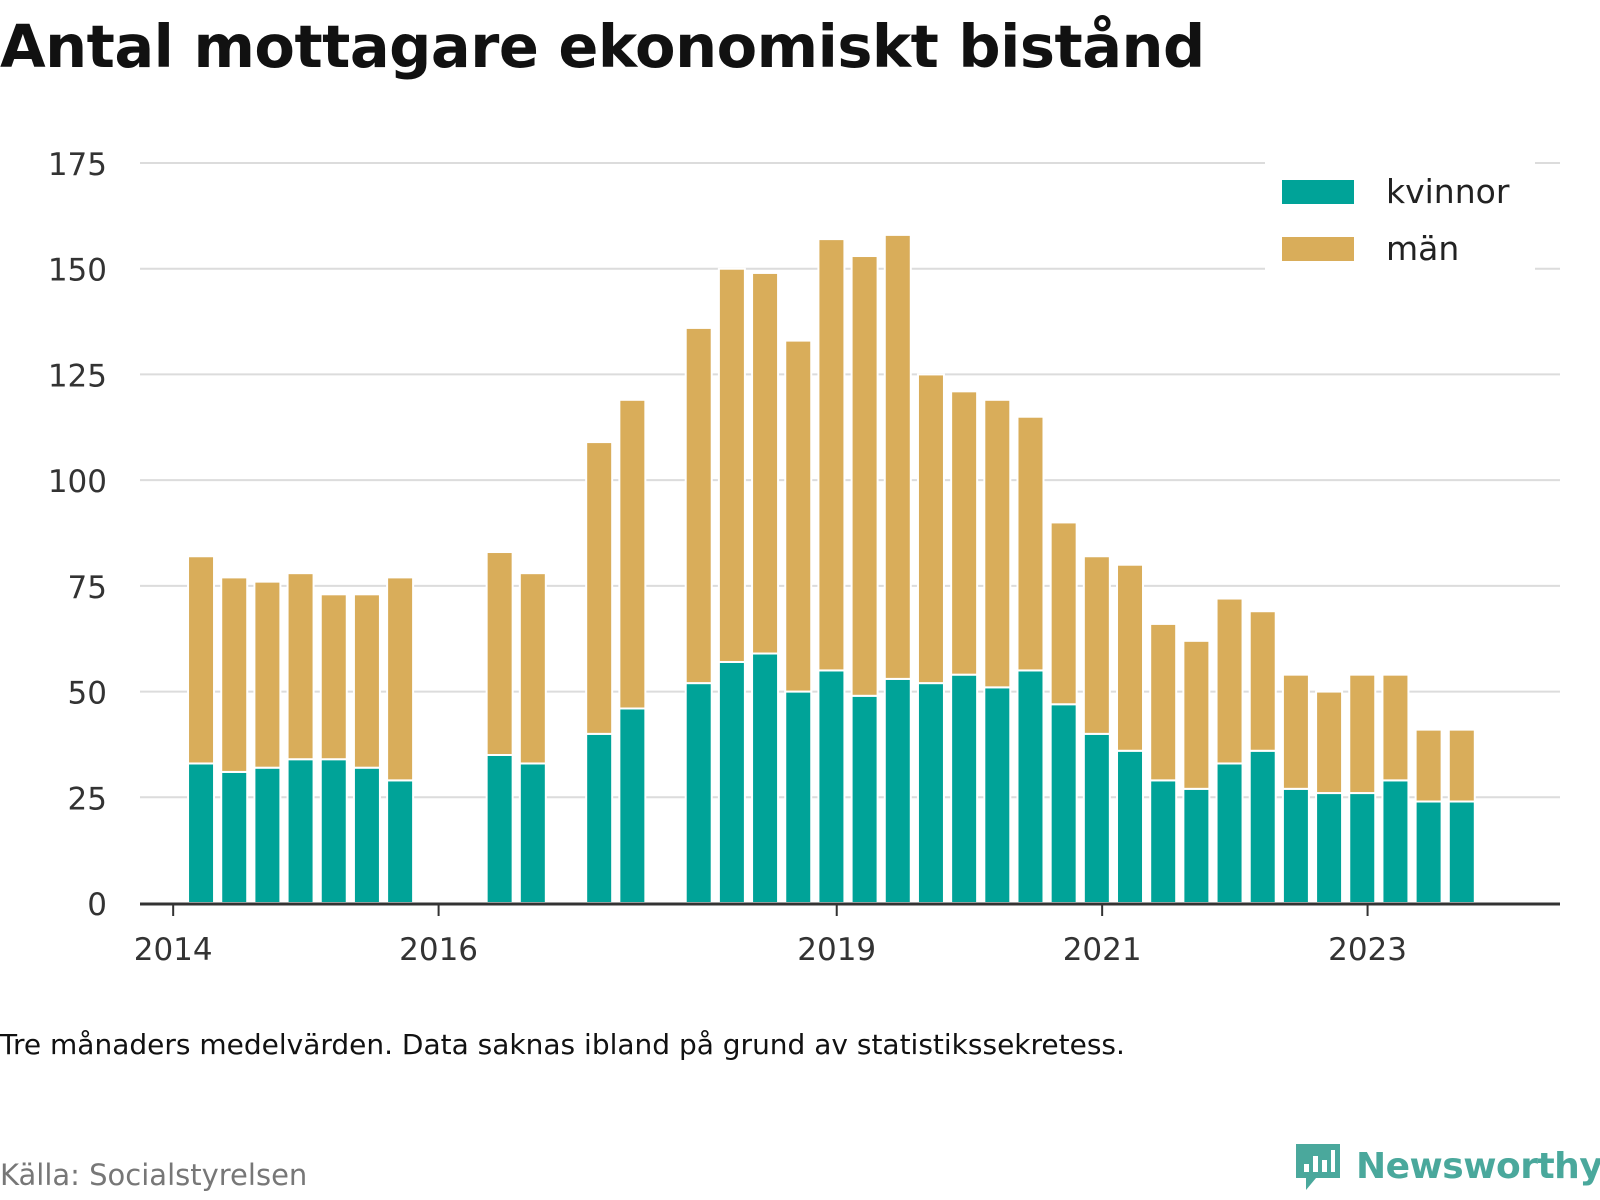 The height and width of the screenshot is (1200, 1600). Describe the element at coordinates (1318, 249) in the screenshot. I see `legend-swatch-man` at that location.